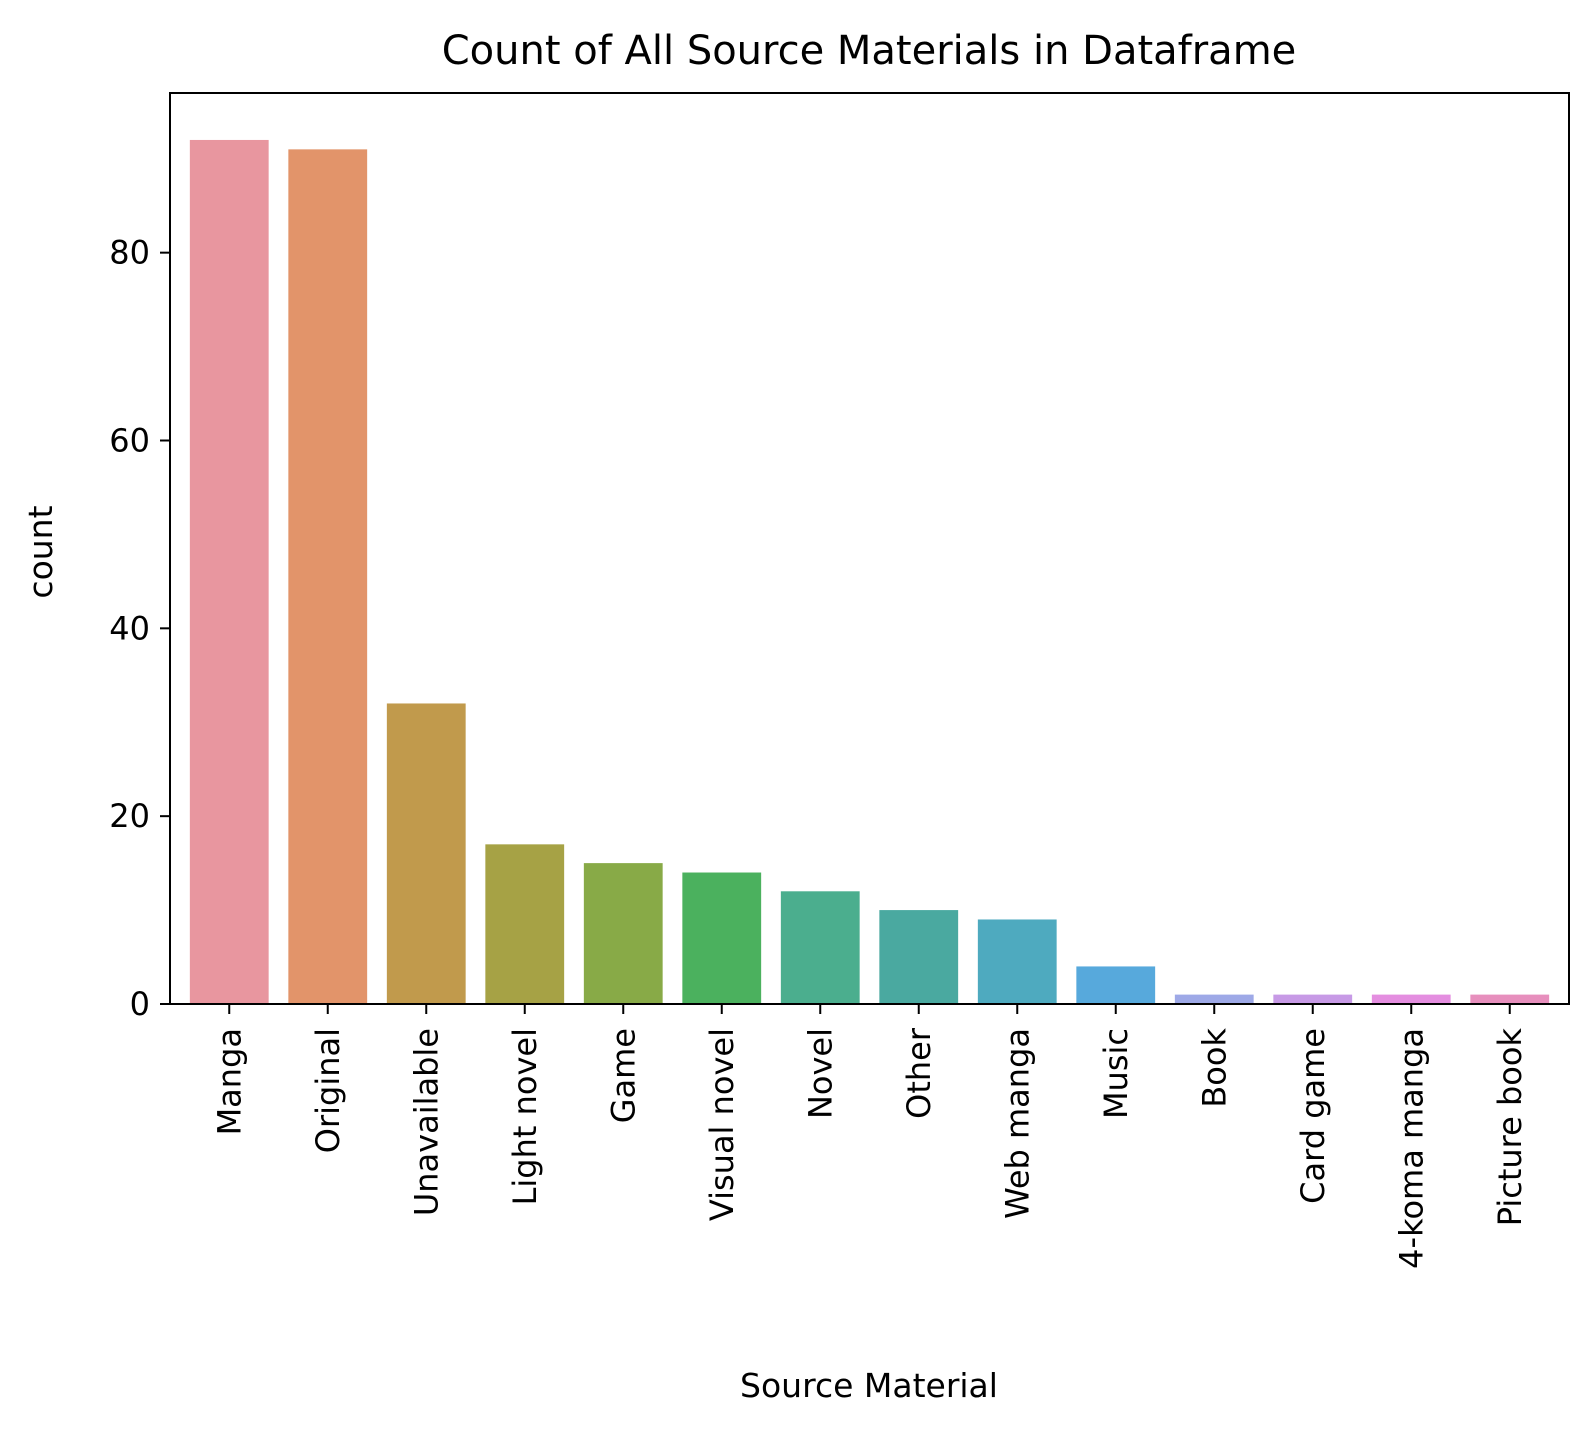 The image size is (1593, 1433). Describe the element at coordinates (820, 1073) in the screenshot. I see `x-tick-label: Novel` at that location.